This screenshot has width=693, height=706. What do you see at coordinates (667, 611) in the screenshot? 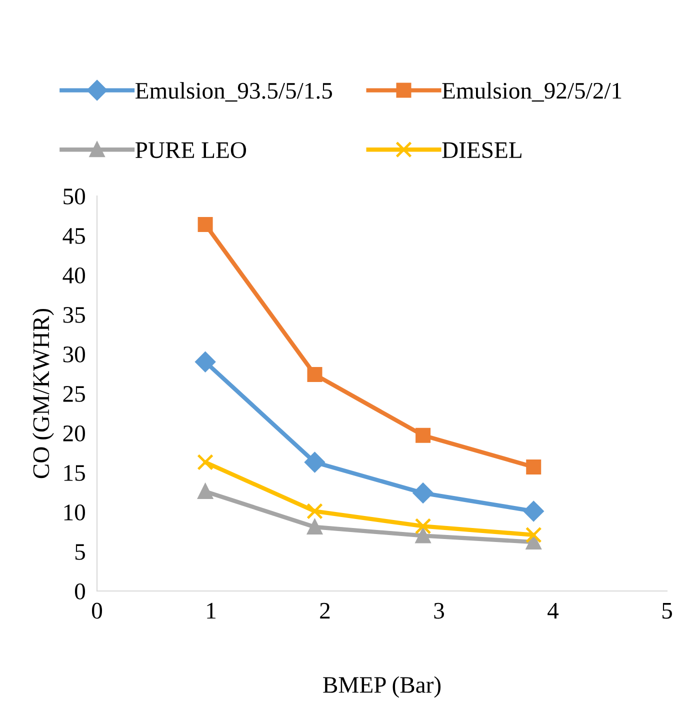
I see `x-tick-label: 5` at bounding box center [667, 611].